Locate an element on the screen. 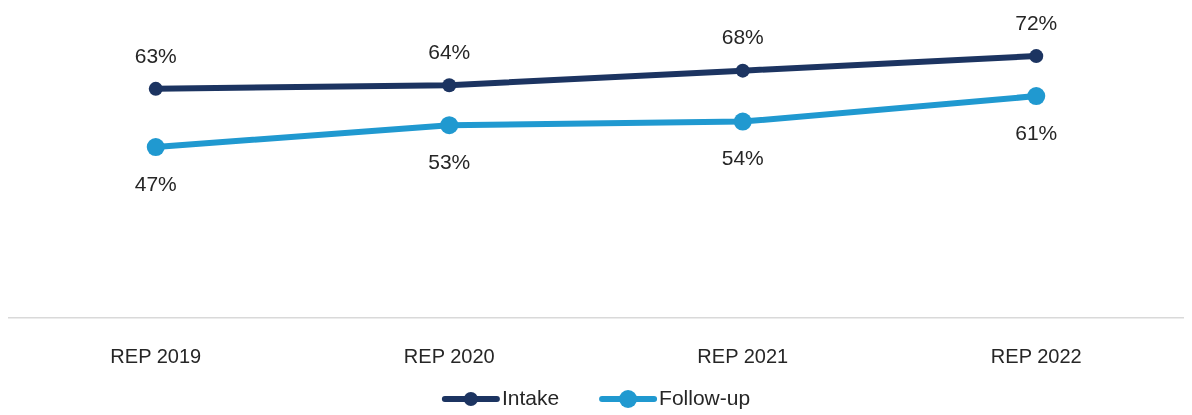 The image size is (1192, 415). data-label: 72% is located at coordinates (1036, 22).